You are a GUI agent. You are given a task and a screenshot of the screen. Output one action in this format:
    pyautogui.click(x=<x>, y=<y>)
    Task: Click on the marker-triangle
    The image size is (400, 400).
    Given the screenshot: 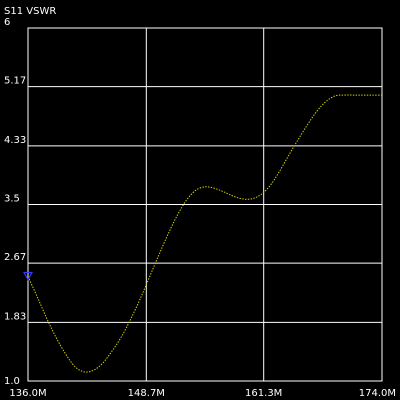 What is the action you would take?
    pyautogui.click(x=28, y=276)
    